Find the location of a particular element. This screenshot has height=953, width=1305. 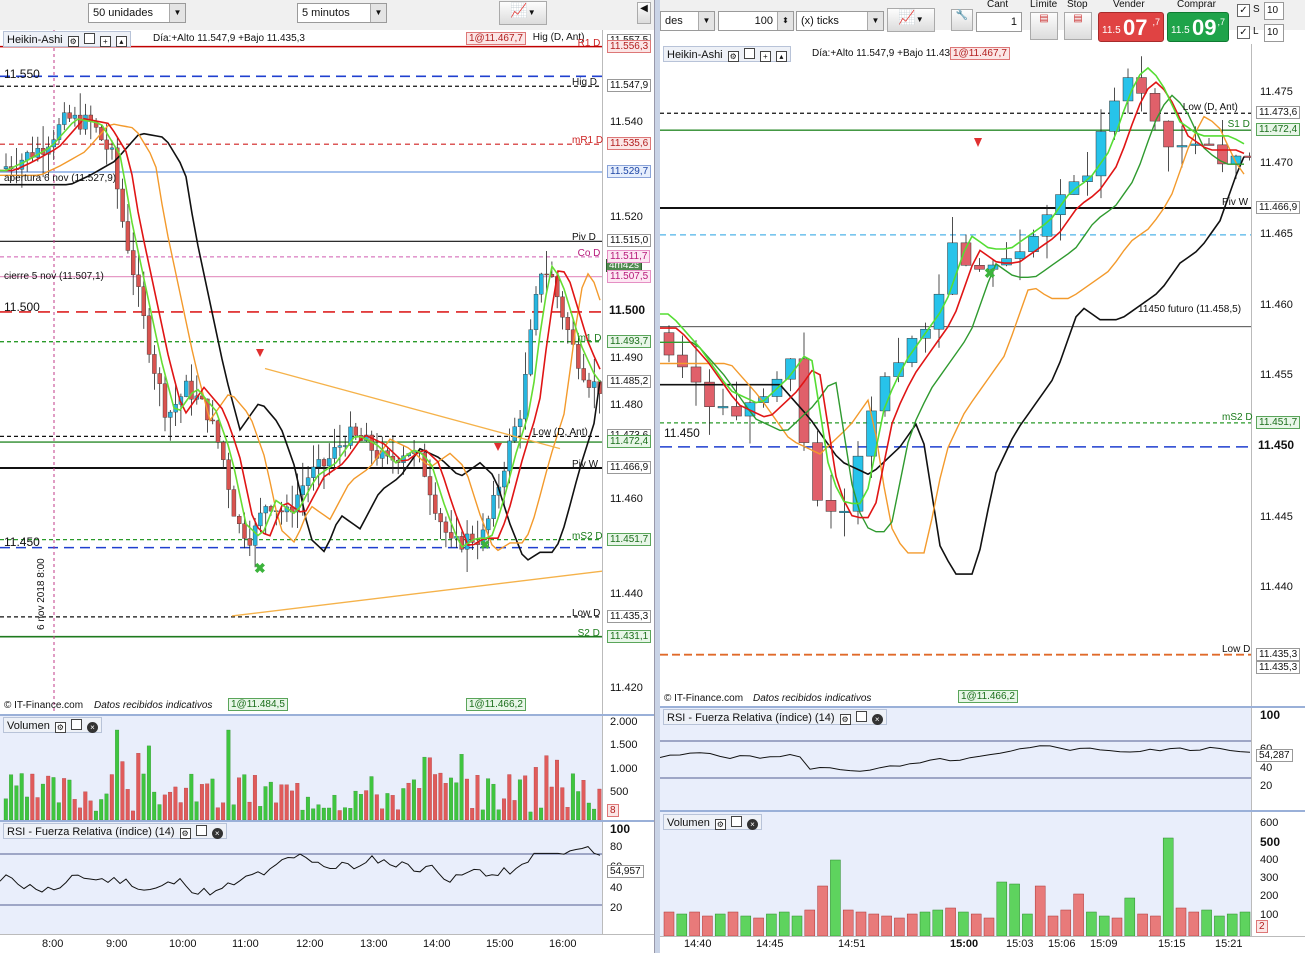

scroll-left-button: ◀ is located at coordinates (644, 13).